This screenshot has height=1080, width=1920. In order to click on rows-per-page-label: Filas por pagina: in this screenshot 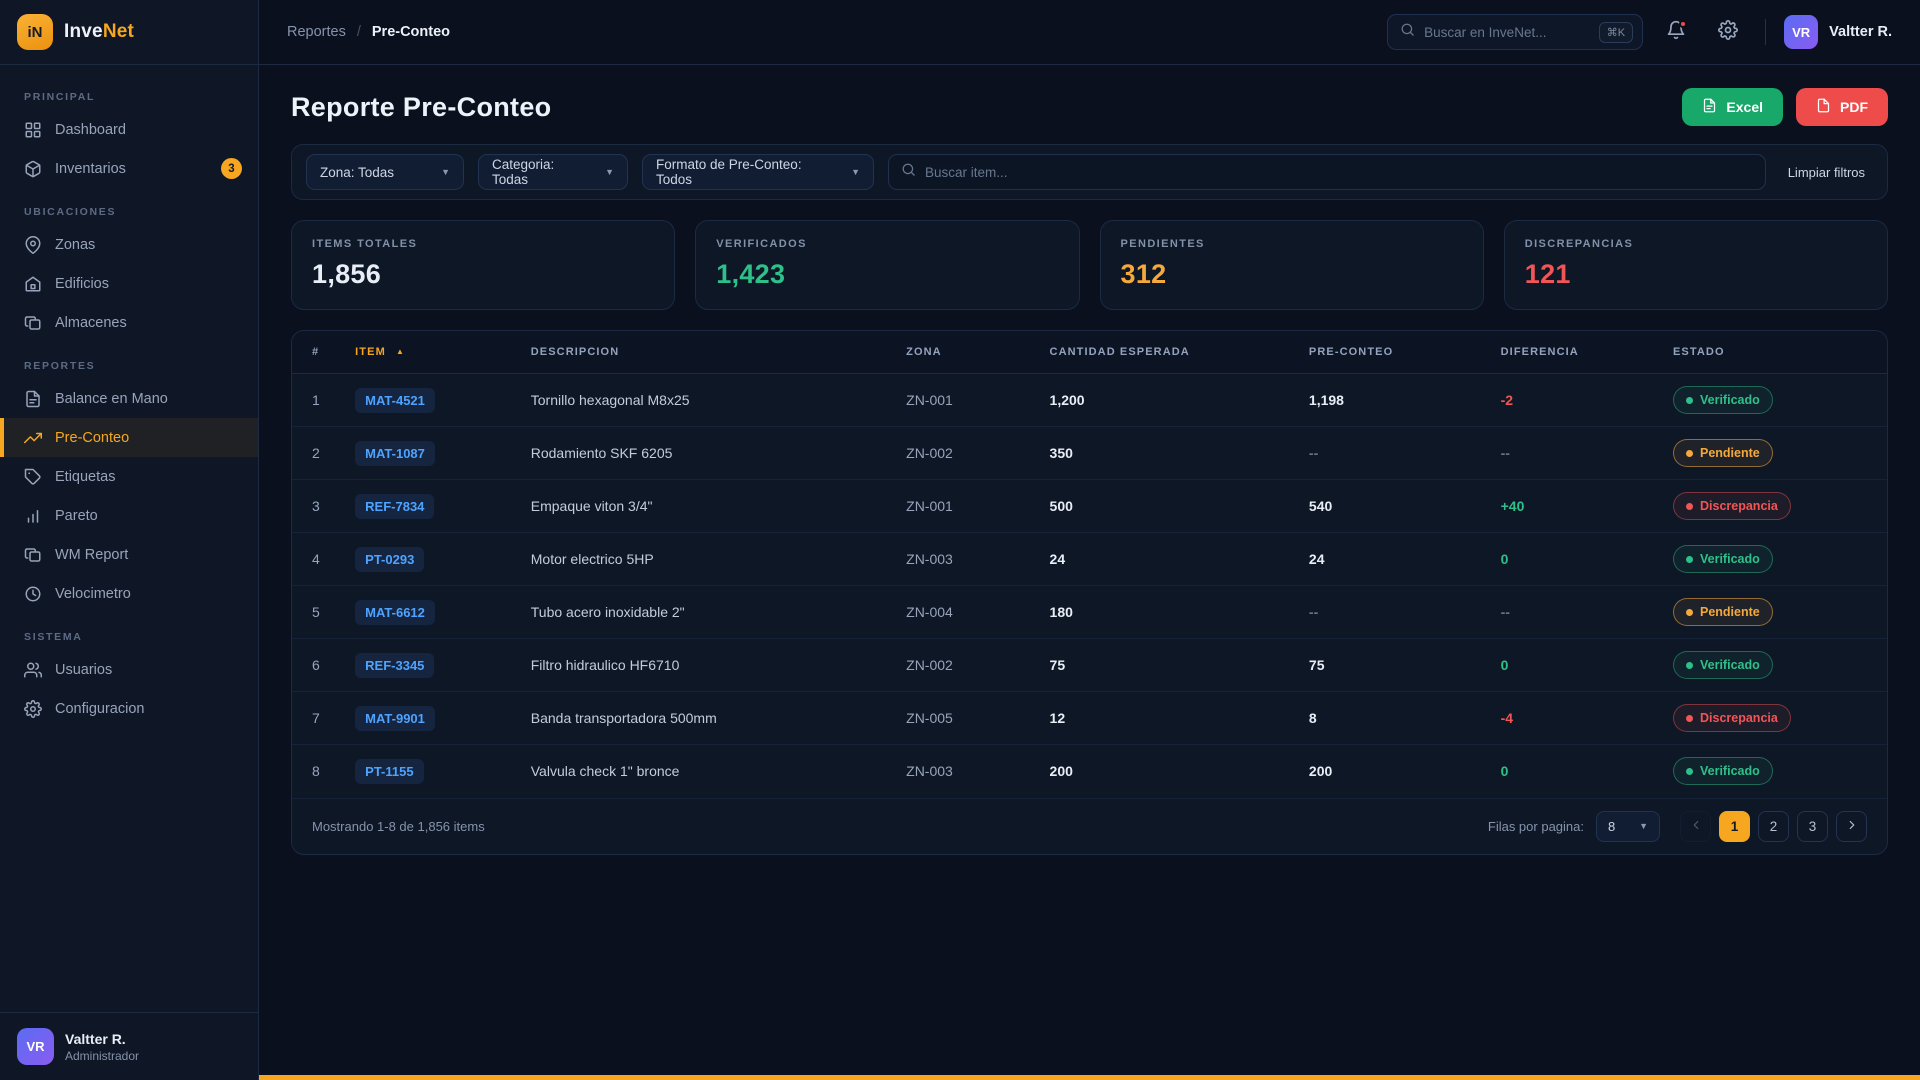, I will do `click(1535, 826)`.